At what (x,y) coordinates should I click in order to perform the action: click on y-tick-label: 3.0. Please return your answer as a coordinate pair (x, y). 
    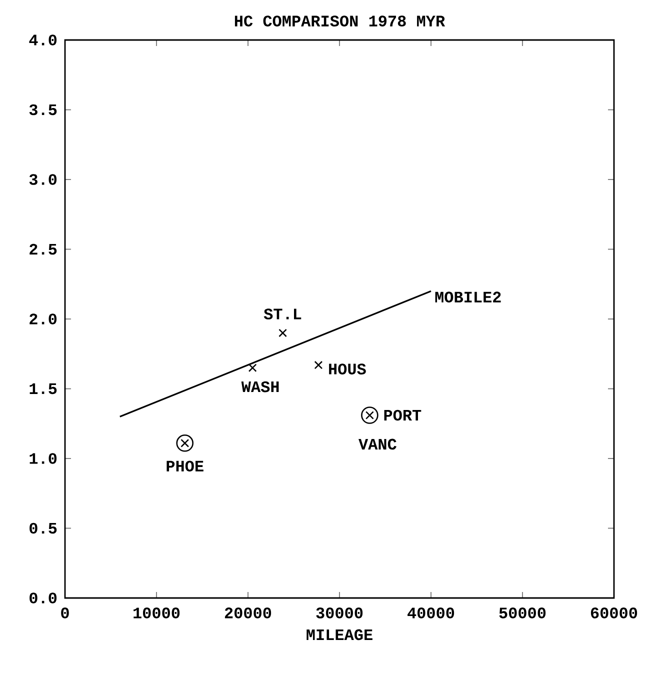
    Looking at the image, I should click on (43, 179).